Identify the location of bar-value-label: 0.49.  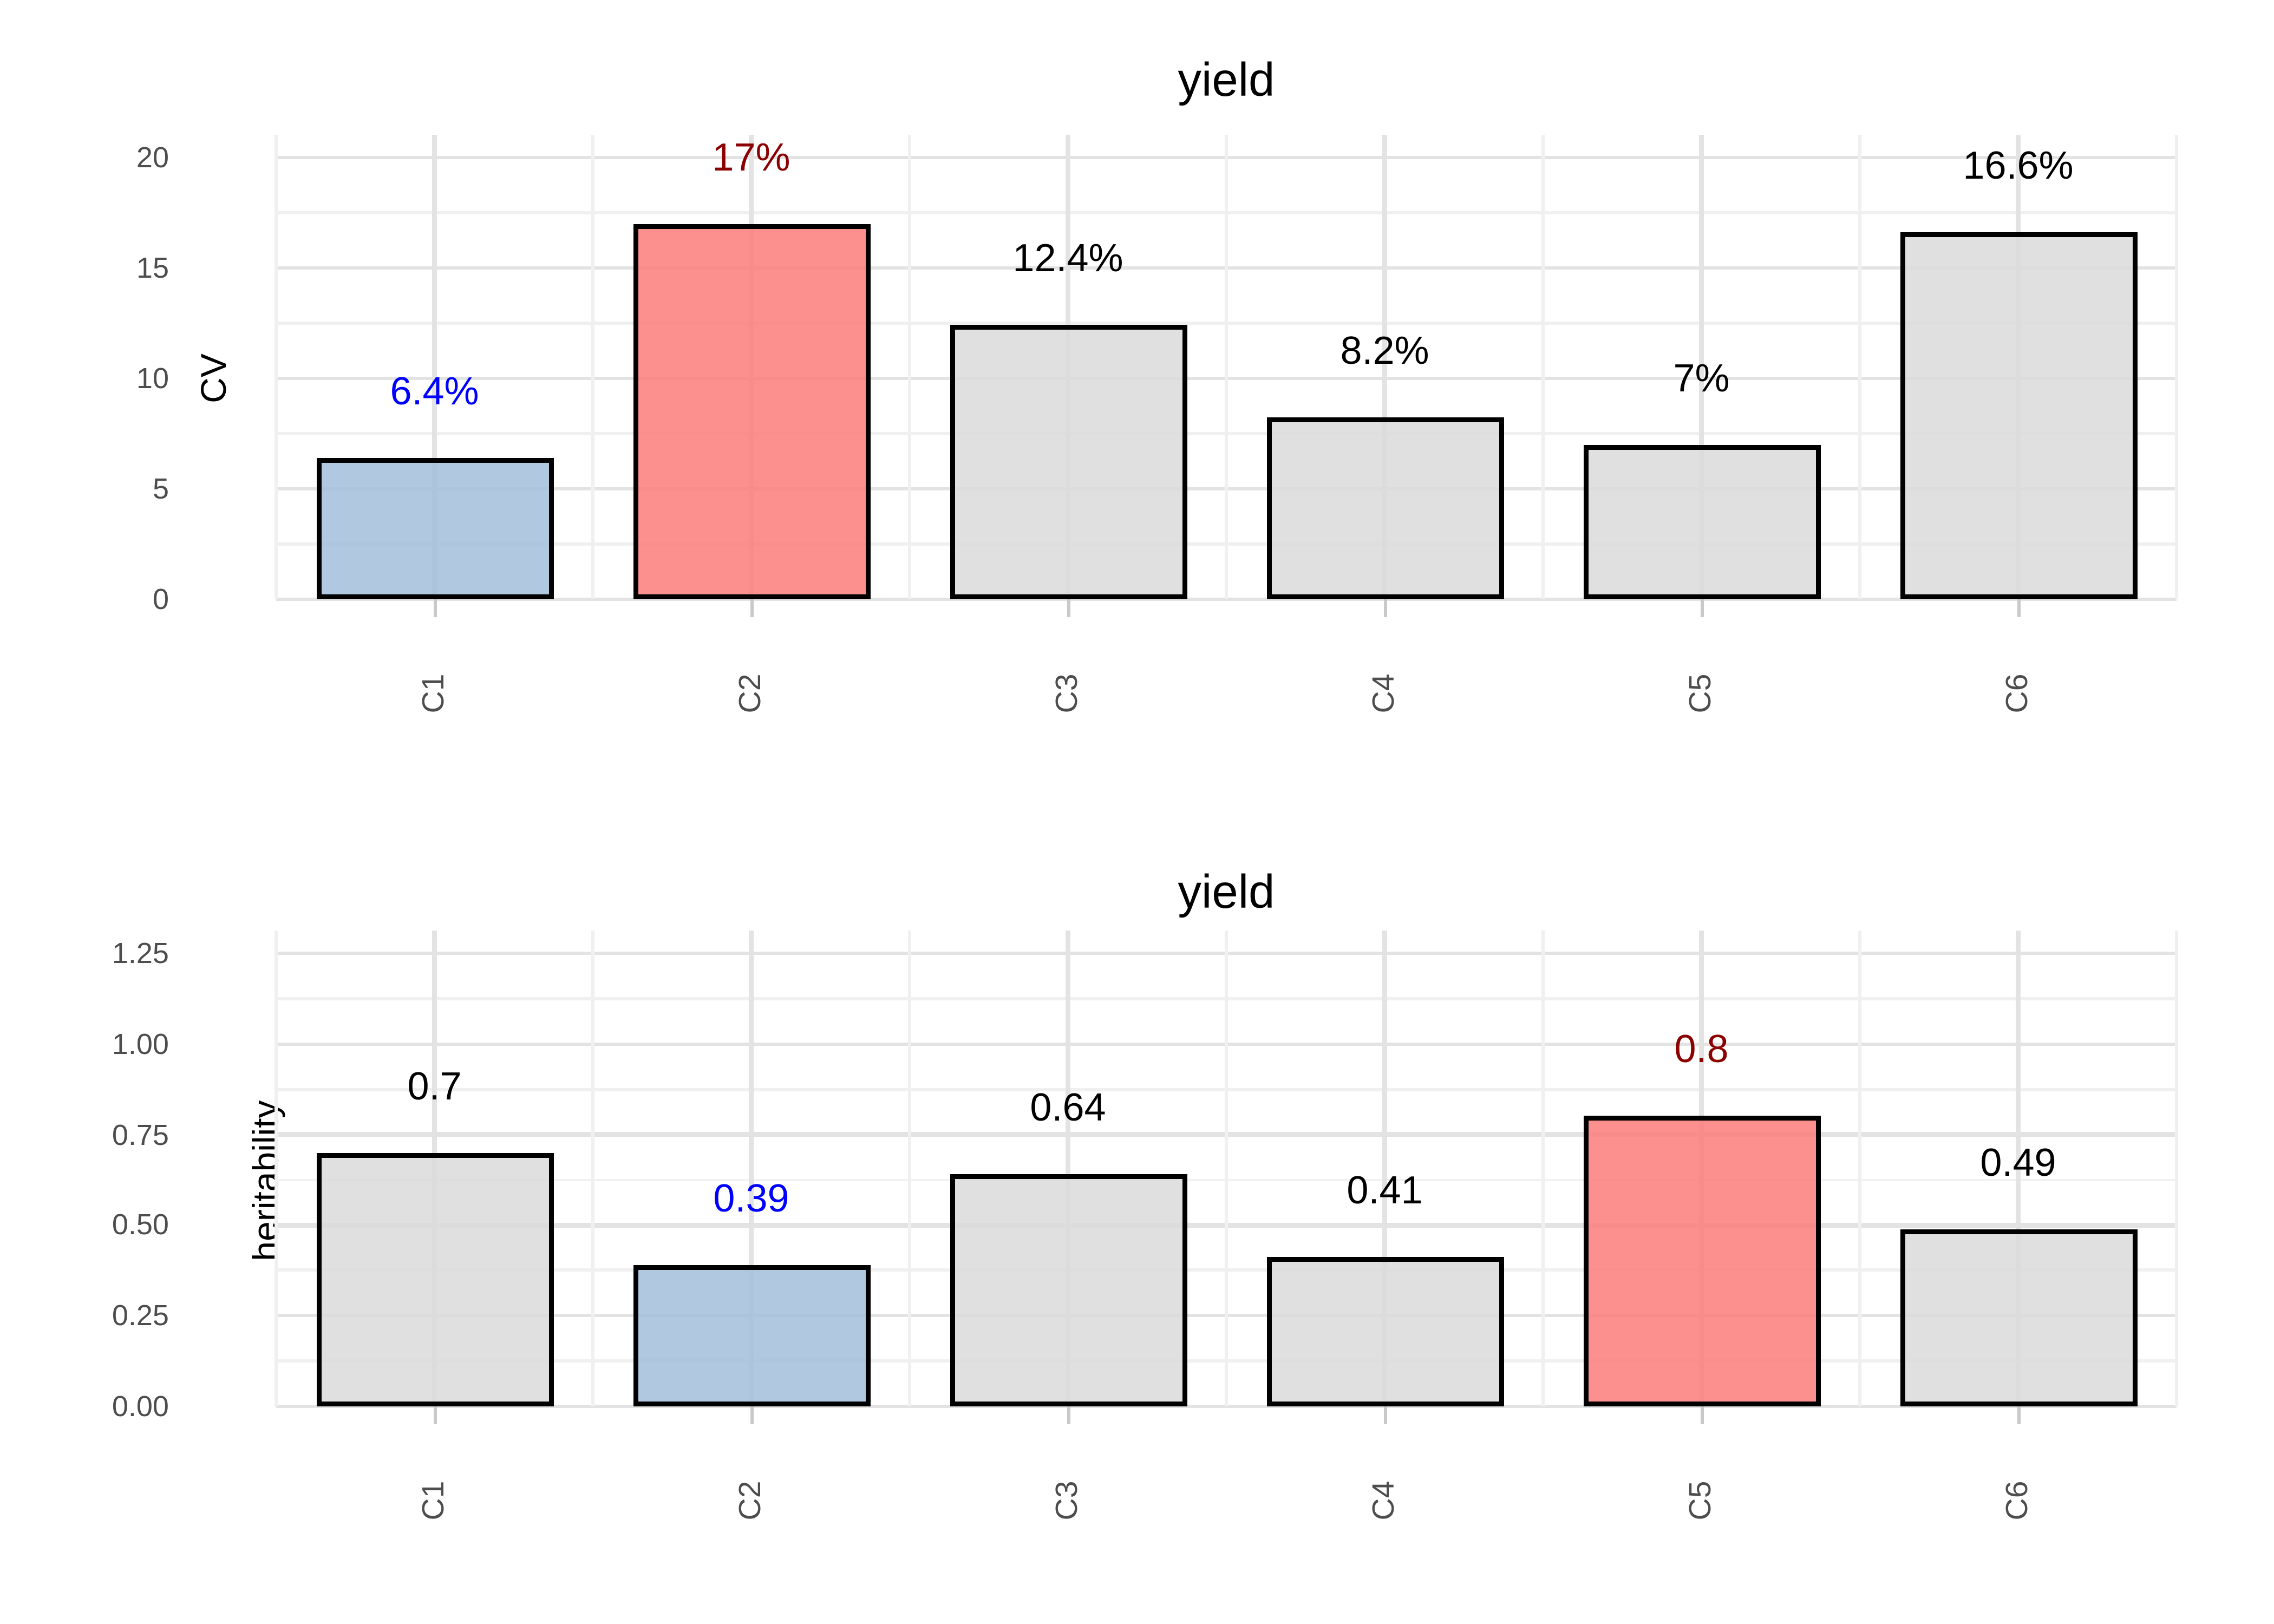
(2018, 1163).